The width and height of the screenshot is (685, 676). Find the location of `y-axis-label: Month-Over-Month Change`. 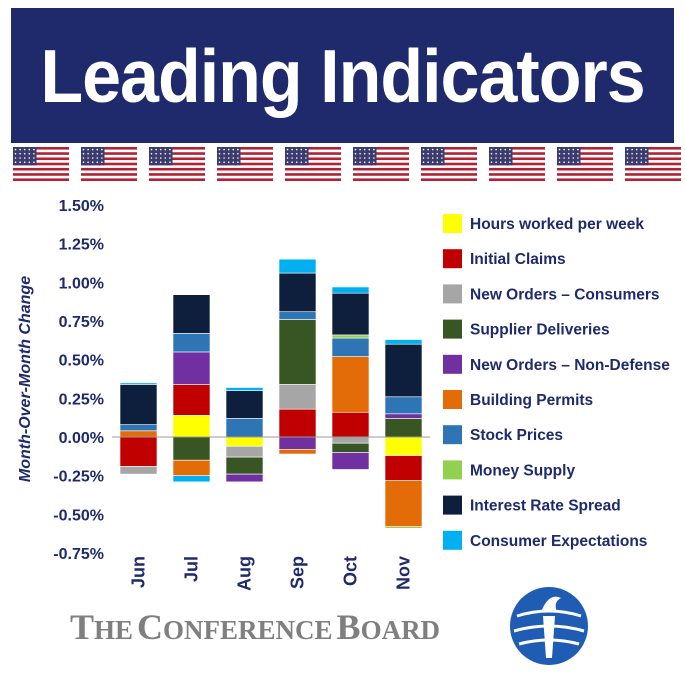

y-axis-label: Month-Over-Month Change is located at coordinates (25, 379).